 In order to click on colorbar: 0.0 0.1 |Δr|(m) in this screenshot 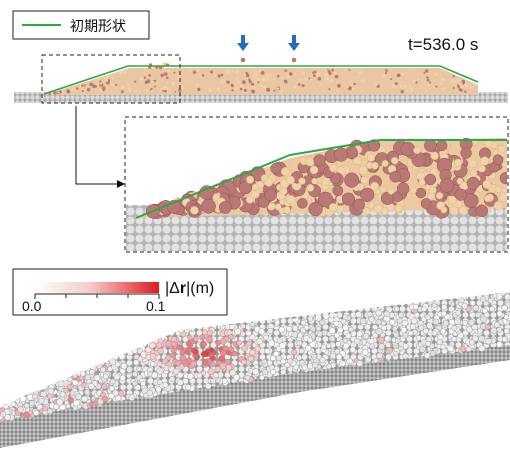, I will do `click(120, 292)`.